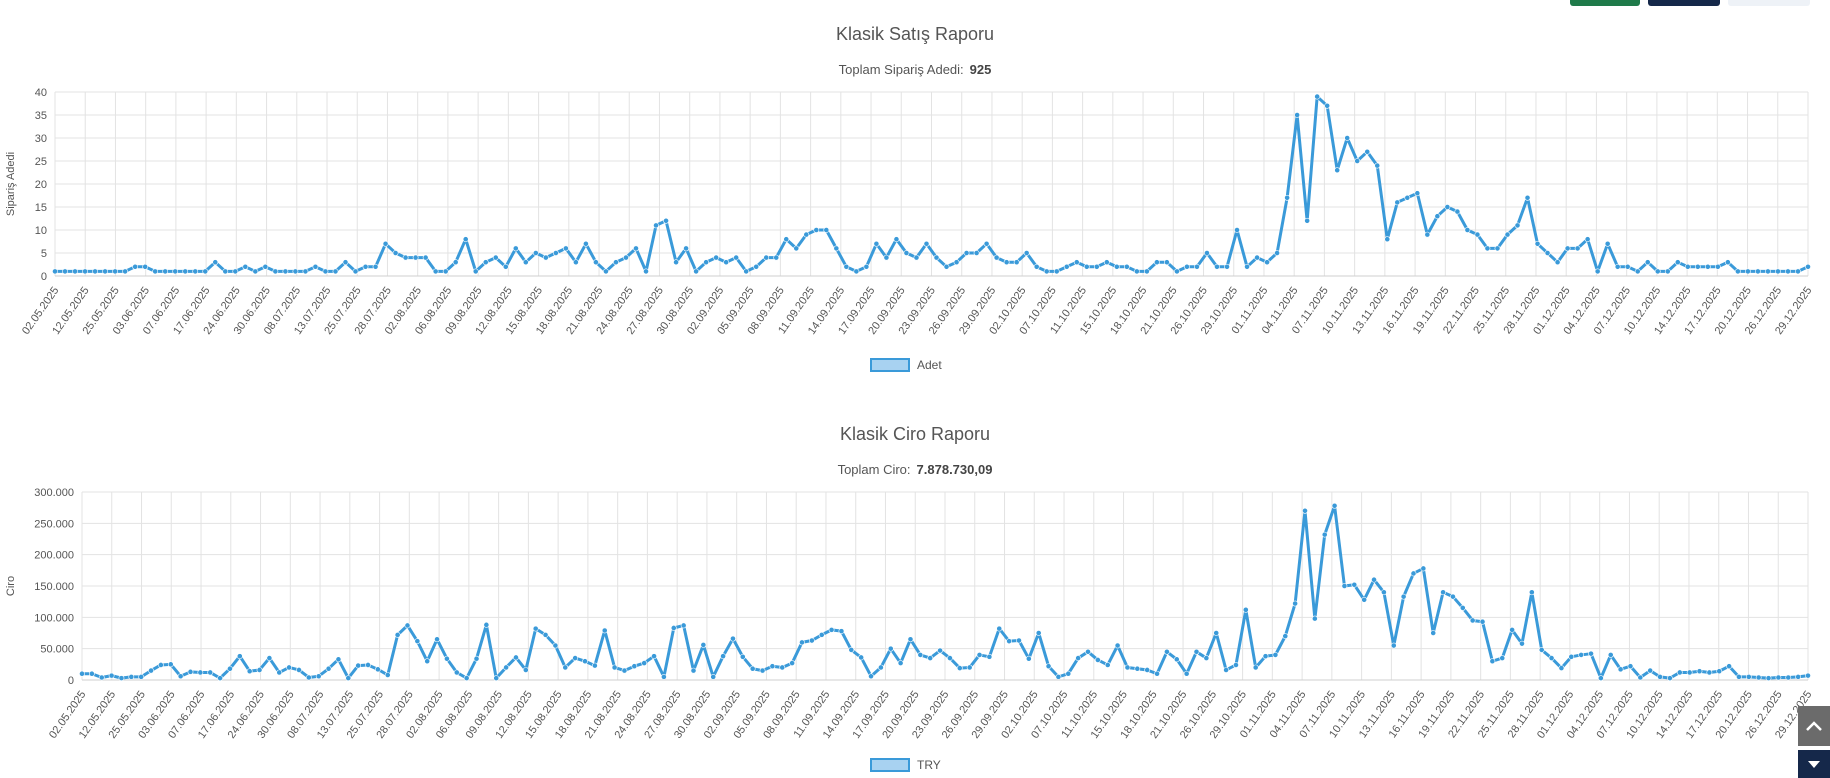  I want to click on y-tick-label: 30, so click(41, 139).